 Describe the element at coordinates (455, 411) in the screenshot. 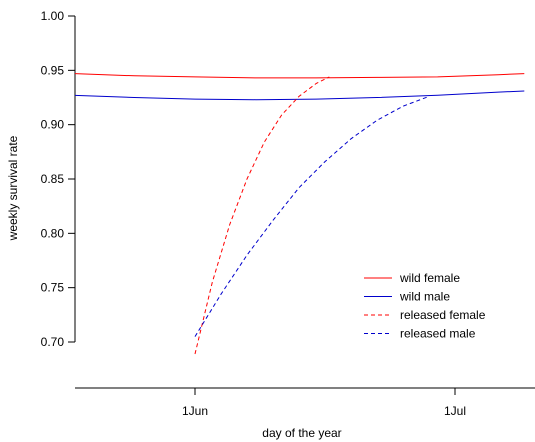

I see `x-tick-label: 1Jul` at that location.